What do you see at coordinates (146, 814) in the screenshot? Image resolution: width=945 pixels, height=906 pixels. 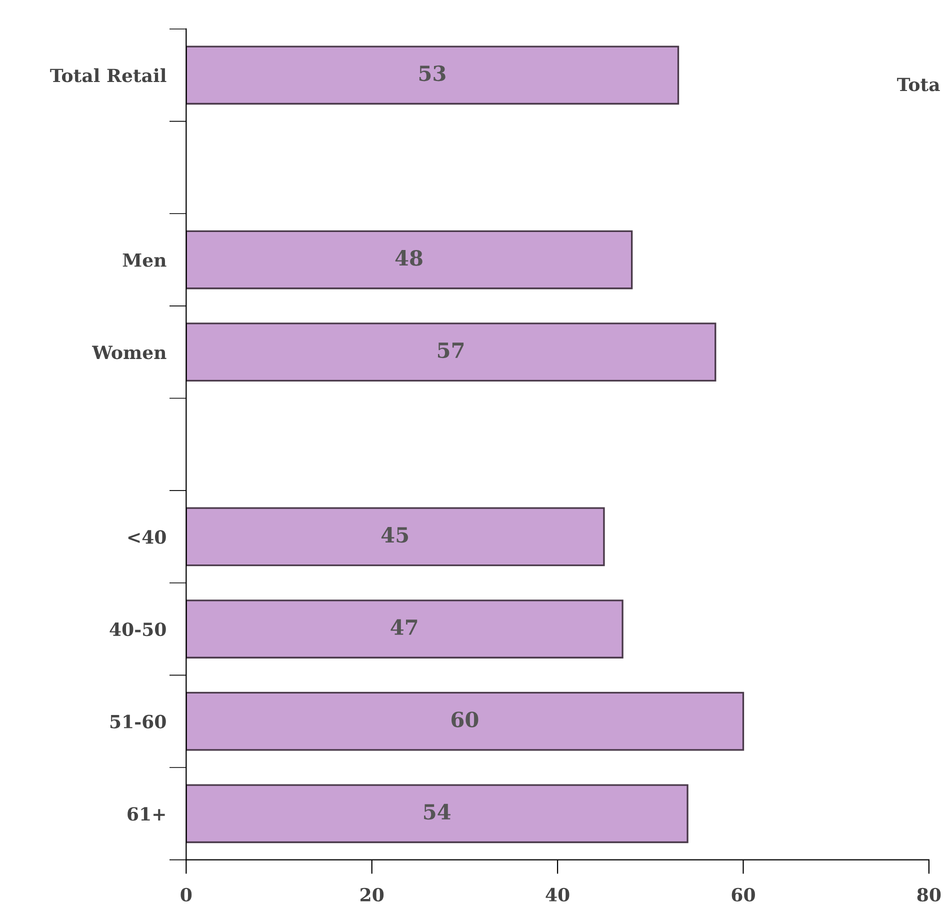 I see `y-tick-label: 61+` at bounding box center [146, 814].